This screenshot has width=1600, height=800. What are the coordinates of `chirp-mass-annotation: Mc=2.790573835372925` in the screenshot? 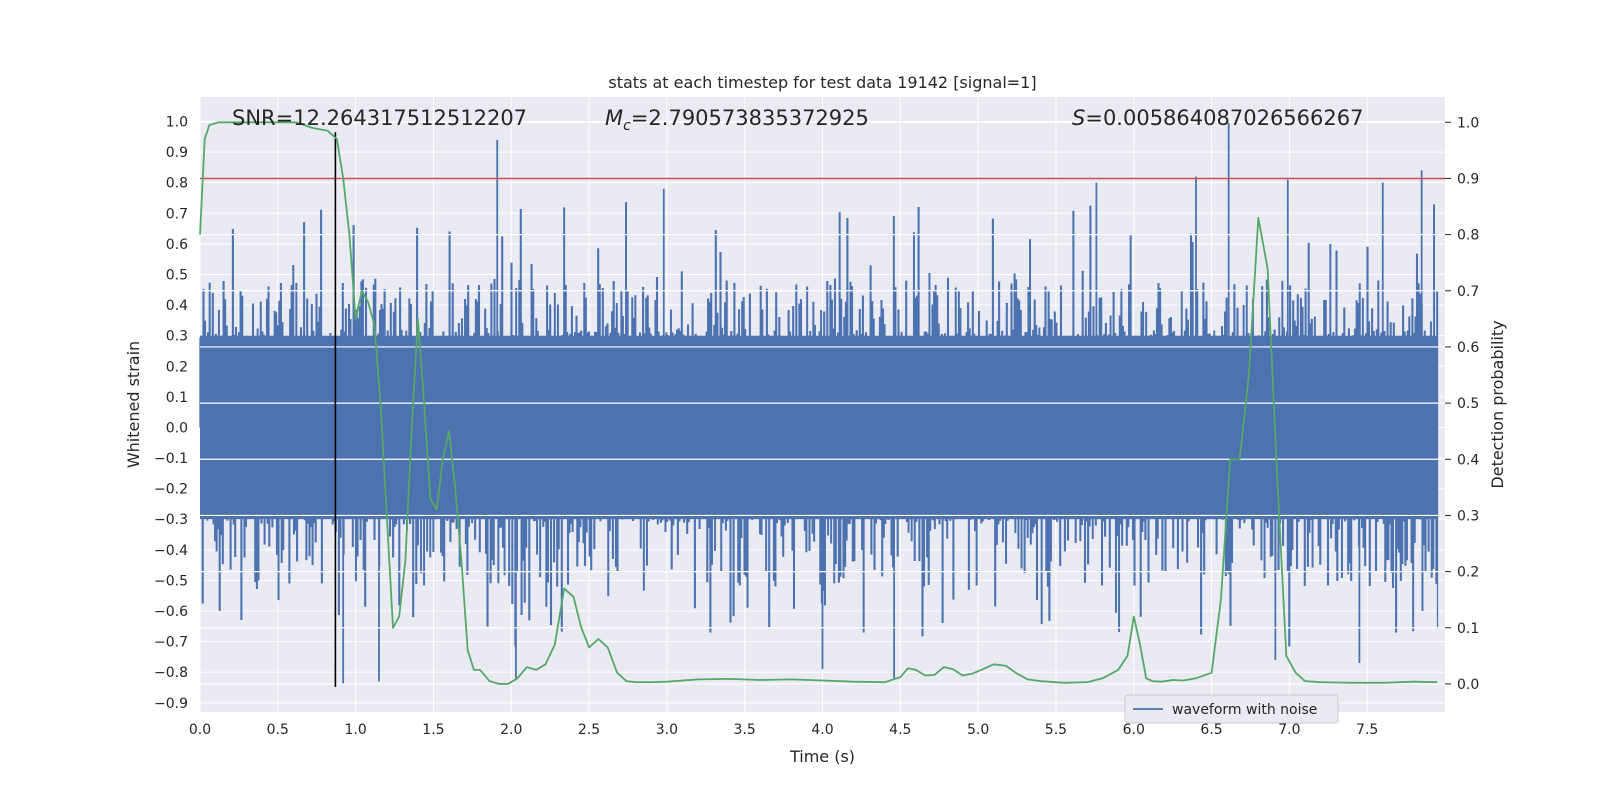 It's located at (737, 120).